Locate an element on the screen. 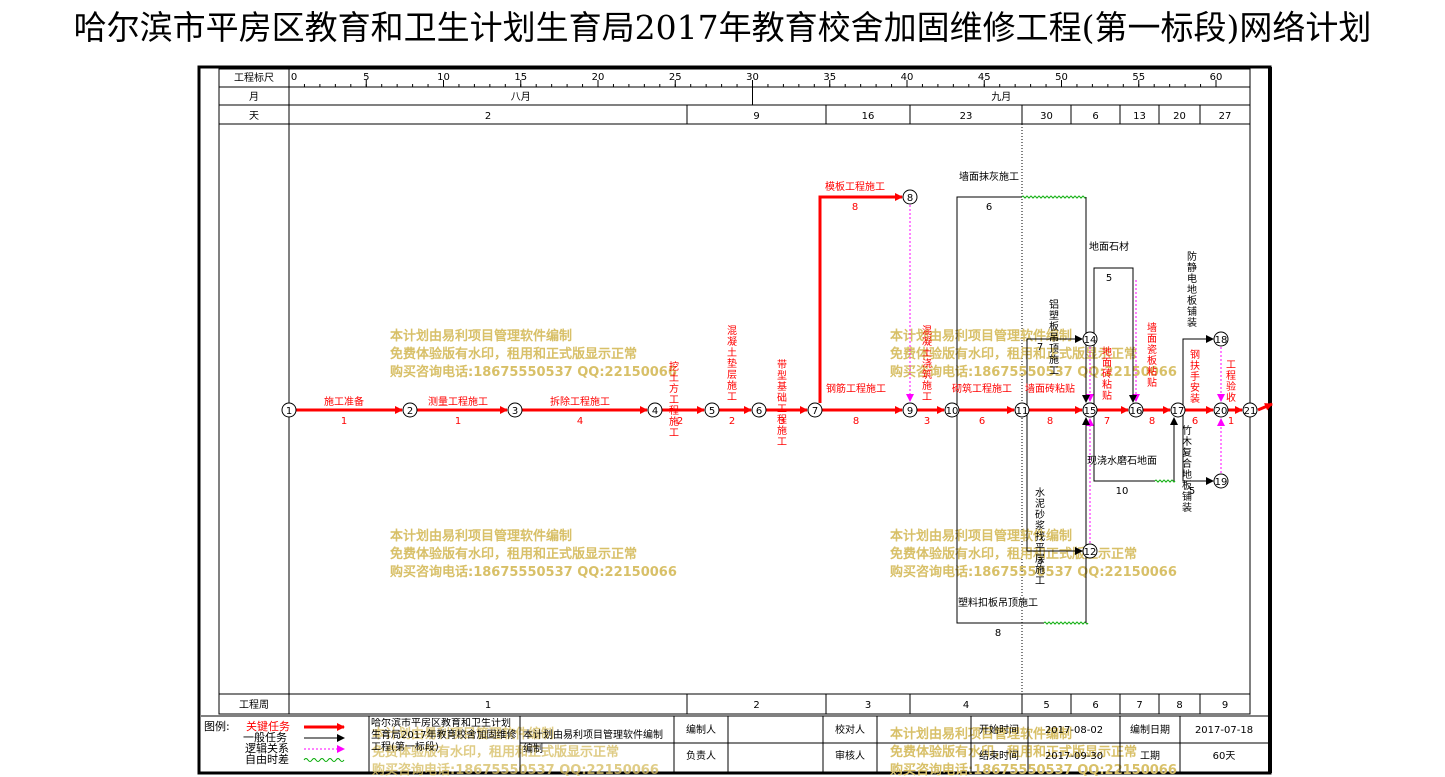 The image size is (1445, 777). task-bamboo-label-char: 地 is located at coordinates (1187, 474).